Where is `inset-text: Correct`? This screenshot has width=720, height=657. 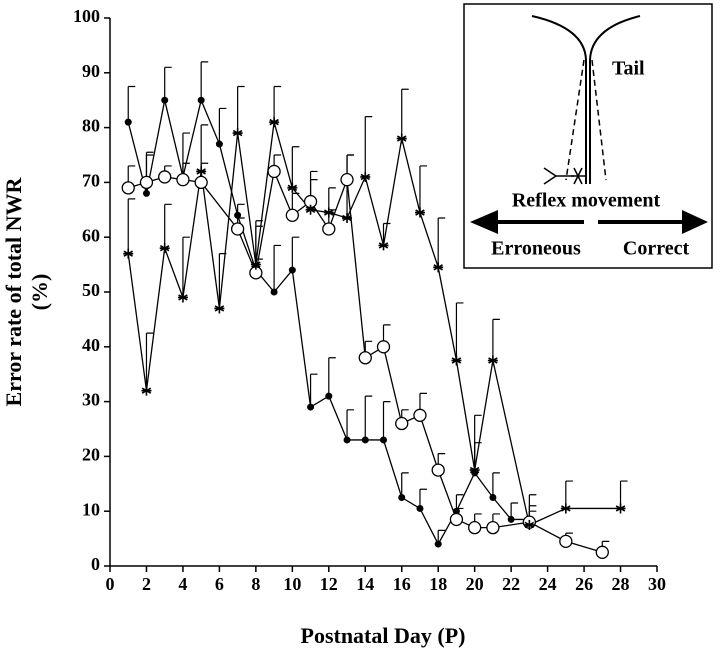
inset-text: Correct is located at coordinates (656, 249).